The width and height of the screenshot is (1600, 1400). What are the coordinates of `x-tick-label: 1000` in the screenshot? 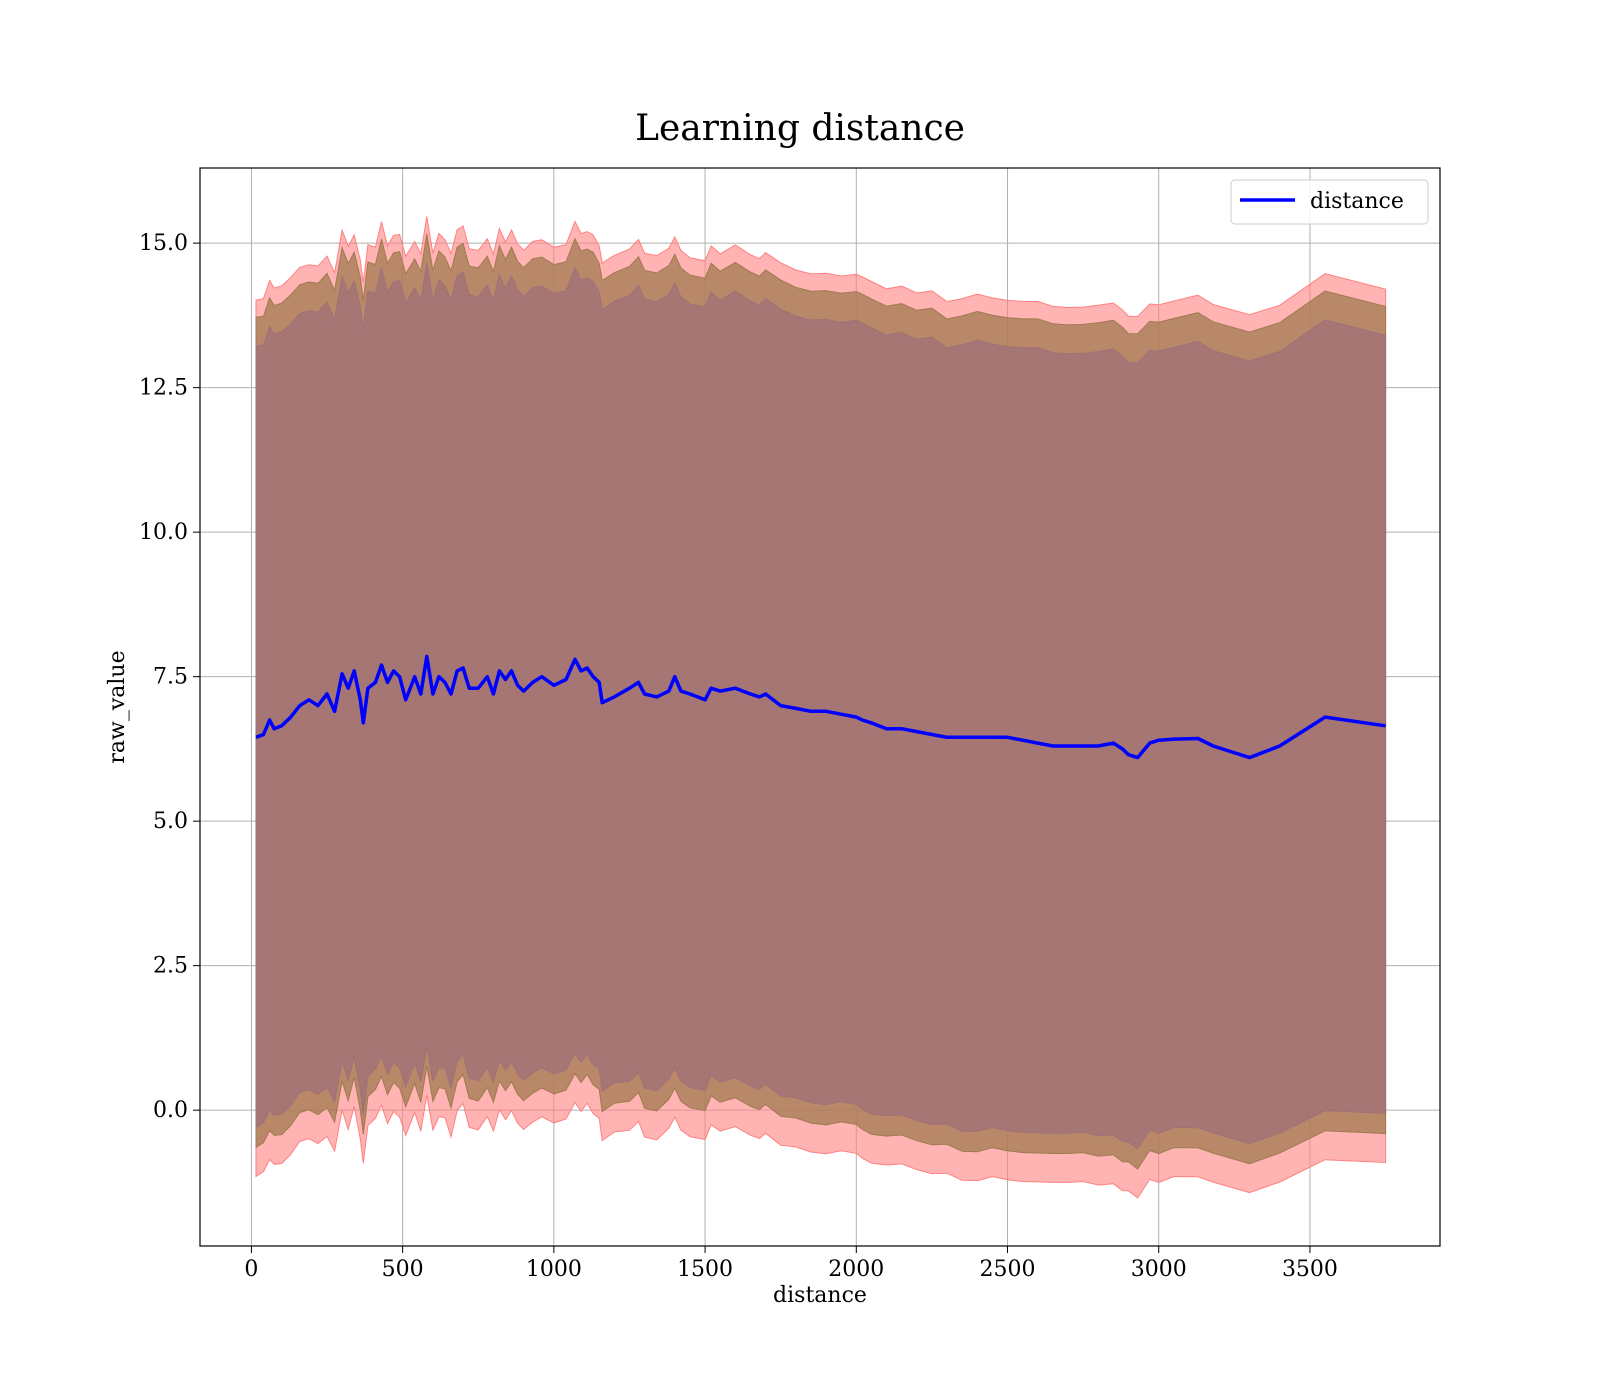 It's located at (554, 1269).